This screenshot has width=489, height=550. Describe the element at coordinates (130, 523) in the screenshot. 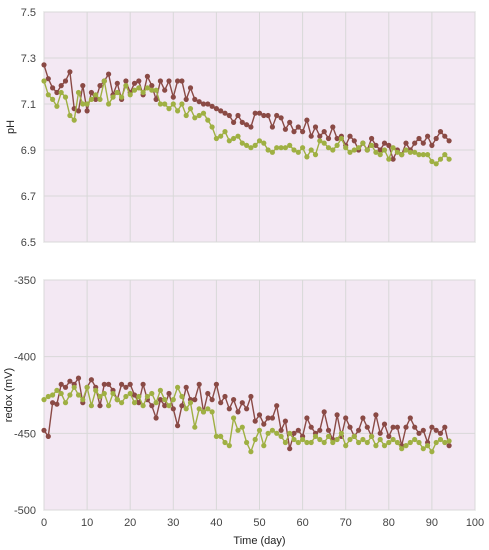

I see `redox-x-tick-label: 20` at that location.